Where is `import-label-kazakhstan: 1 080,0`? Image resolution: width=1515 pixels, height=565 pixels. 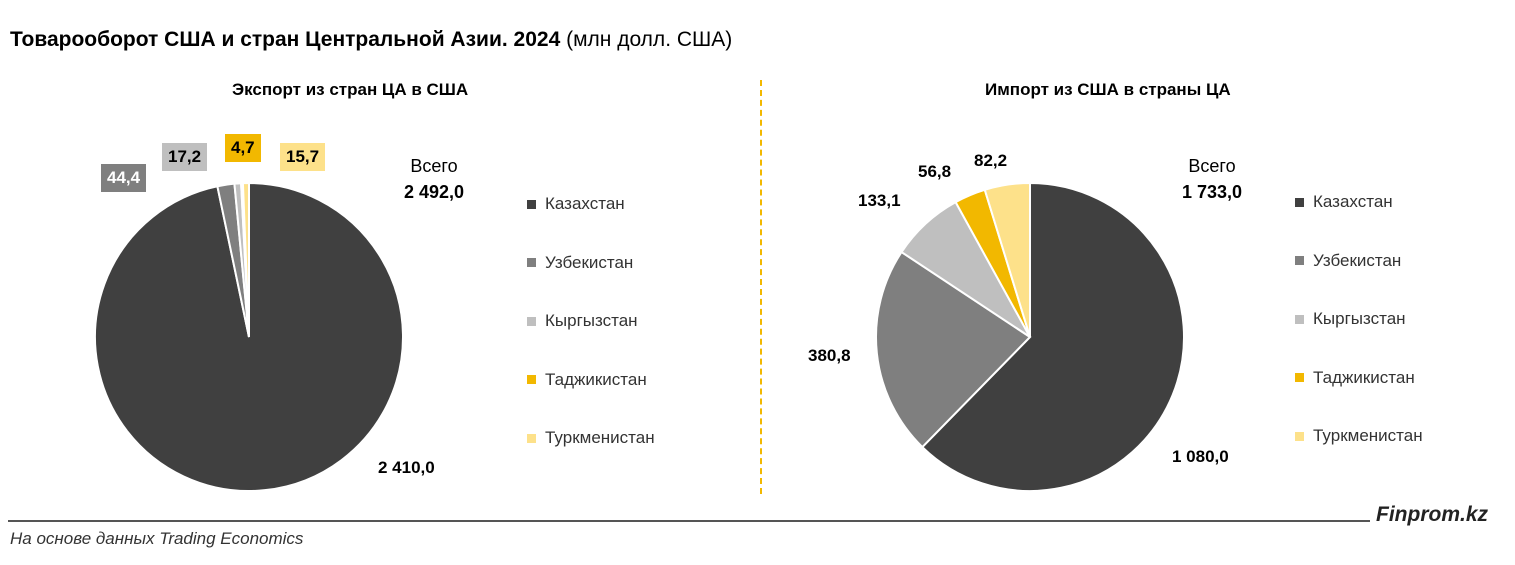
import-label-kazakhstan: 1 080,0 is located at coordinates (1200, 456).